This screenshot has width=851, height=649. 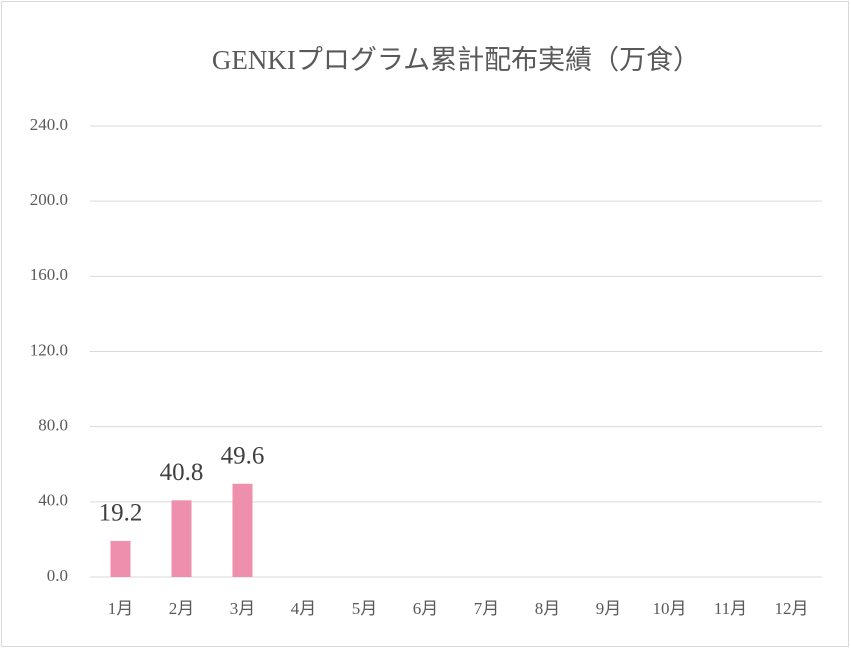 I want to click on x-tick-label: 12月, so click(x=792, y=608).